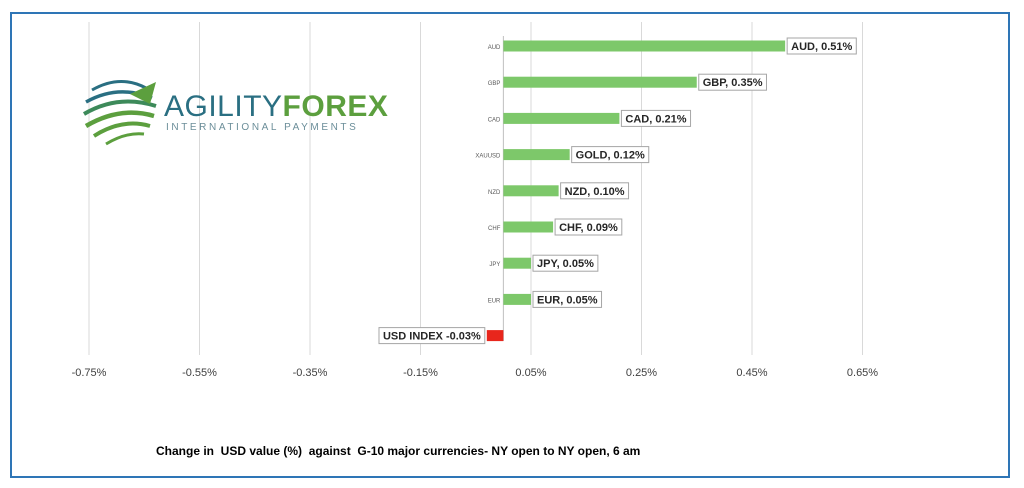 The width and height of the screenshot is (1024, 488). What do you see at coordinates (119, 113) in the screenshot?
I see `globe-swoosh-icon` at bounding box center [119, 113].